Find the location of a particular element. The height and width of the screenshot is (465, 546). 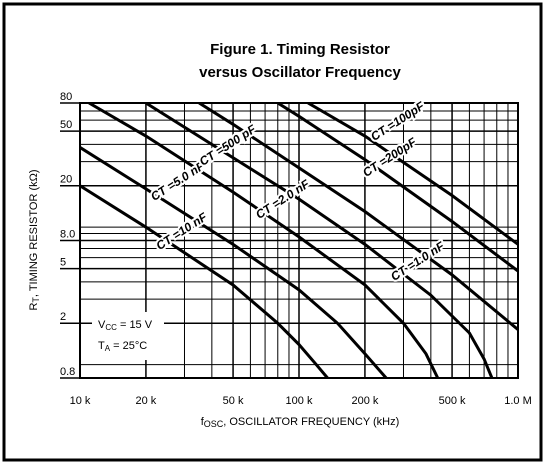

y-tick-label: 0.8 is located at coordinates (67, 372).